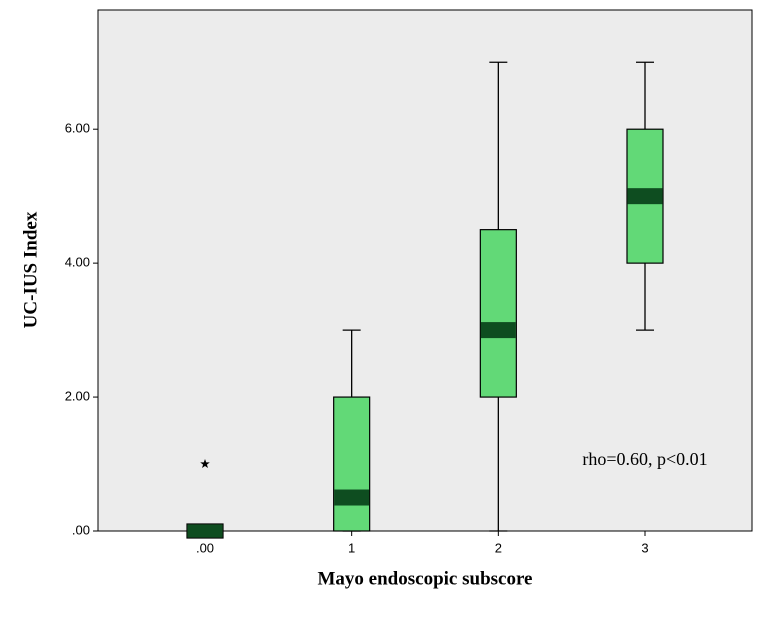 The image size is (762, 638). I want to click on x-tick-label: 2, so click(498, 547).